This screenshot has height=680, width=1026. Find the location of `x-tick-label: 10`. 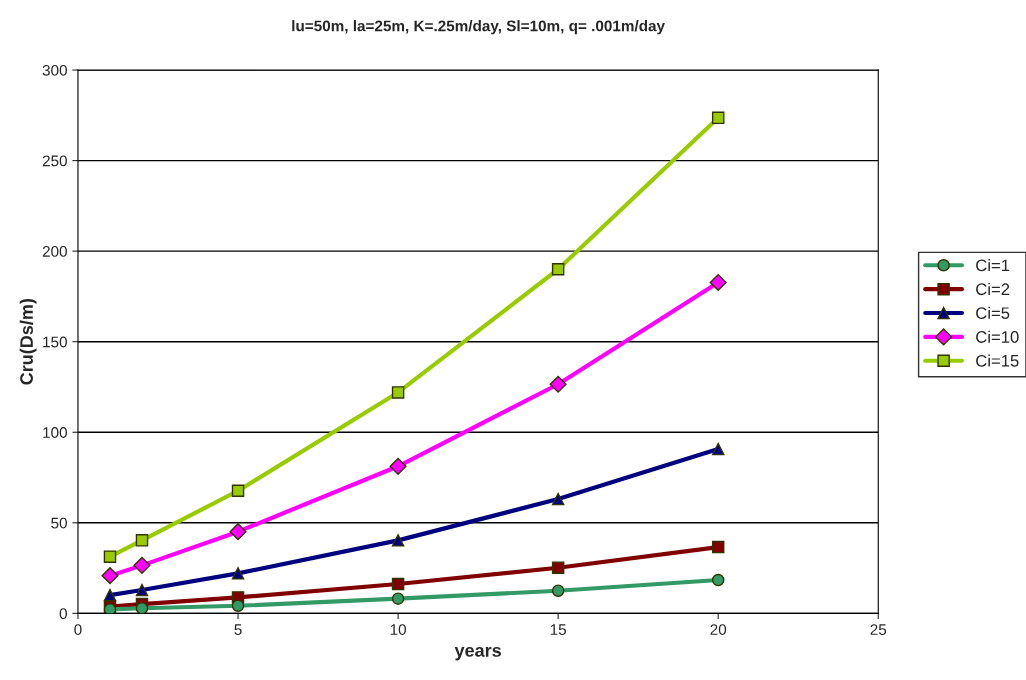

x-tick-label: 10 is located at coordinates (398, 629).